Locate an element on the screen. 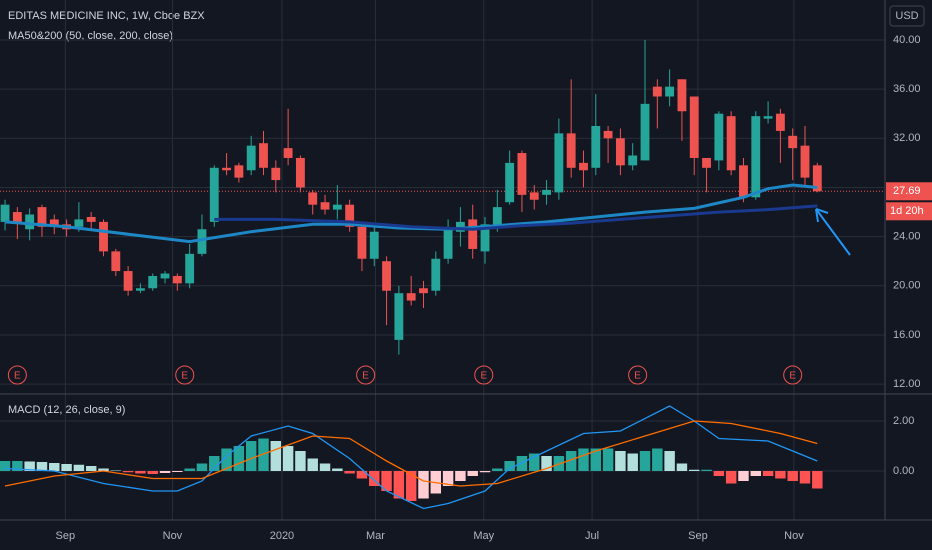 This screenshot has height=550, width=932. last-price-label: 27.69 is located at coordinates (907, 191).